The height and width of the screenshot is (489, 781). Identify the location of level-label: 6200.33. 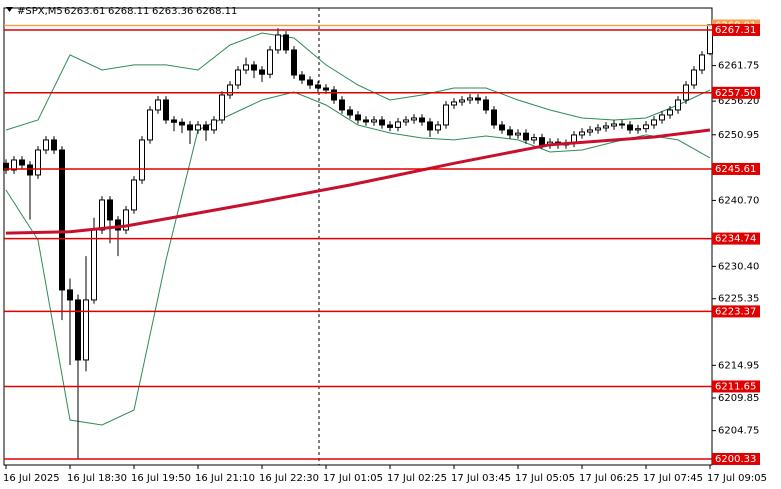
(735, 459).